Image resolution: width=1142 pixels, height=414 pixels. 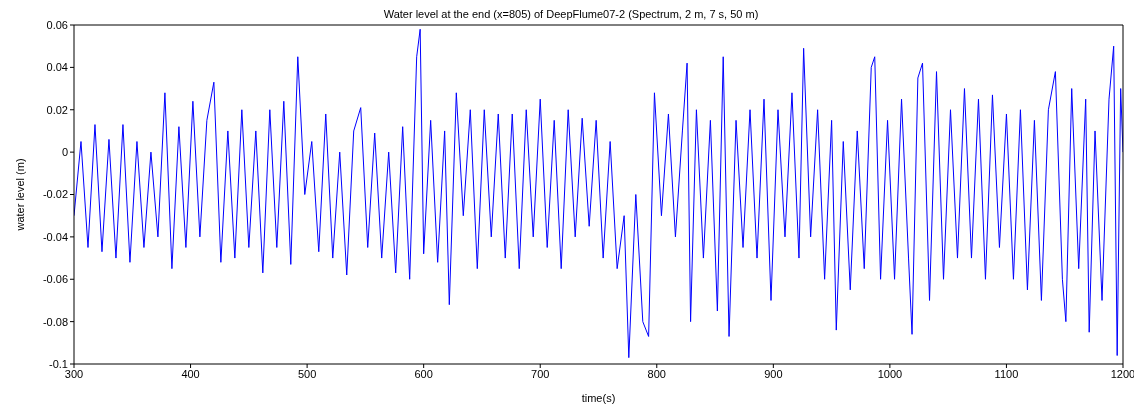 What do you see at coordinates (55, 321) in the screenshot?
I see `y-tick-label: -0.08` at bounding box center [55, 321].